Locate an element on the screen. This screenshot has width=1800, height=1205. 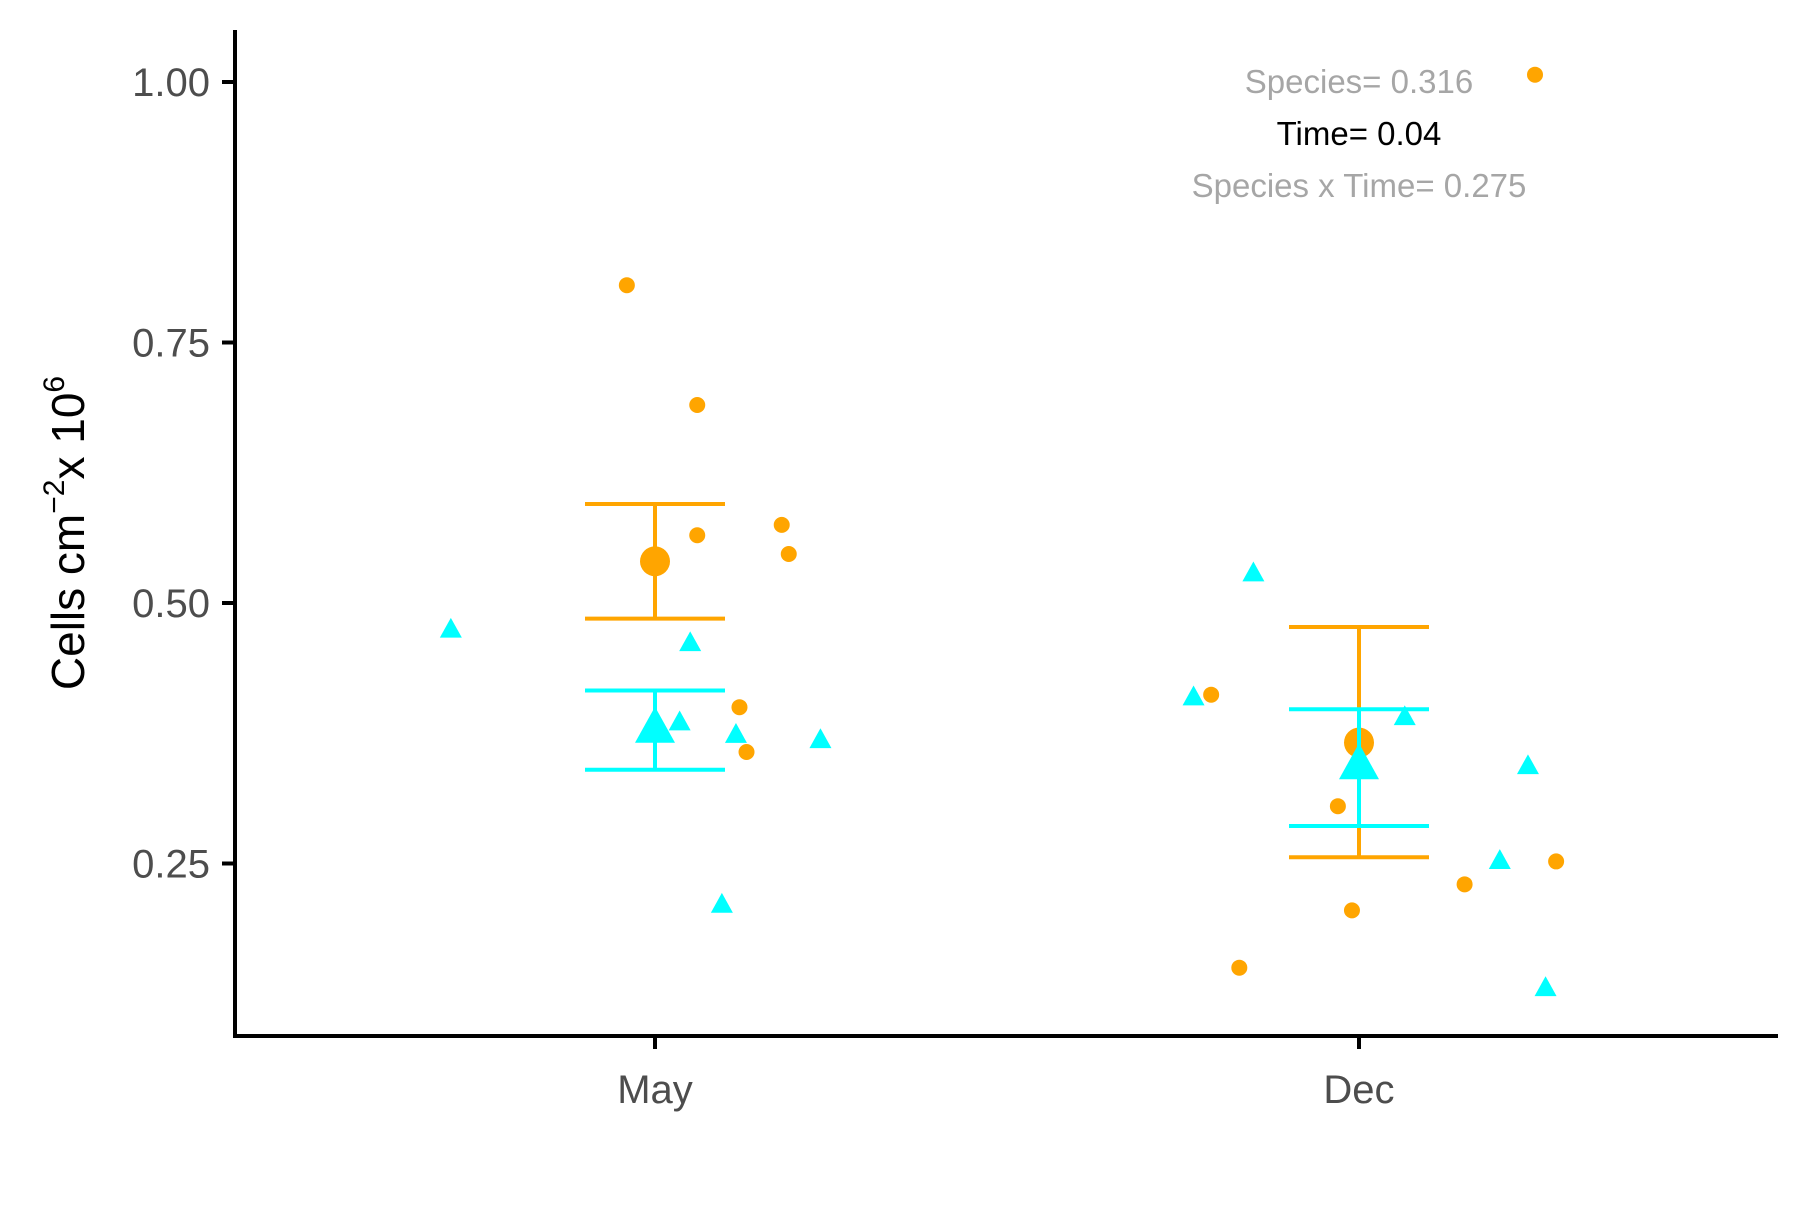
annotation-species-x-time: Species x Time= 0.275 is located at coordinates (1359, 185).